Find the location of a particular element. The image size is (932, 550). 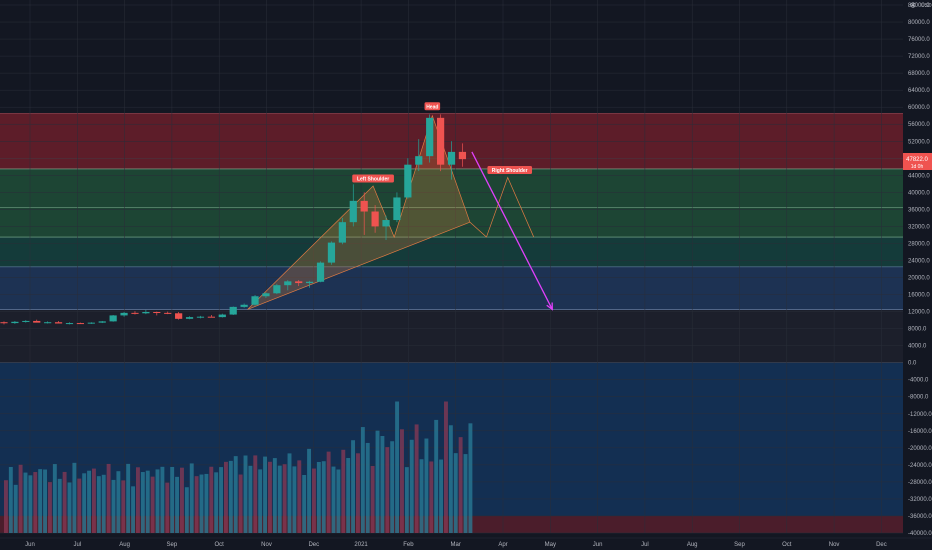

price-tick-5: 64000.0 is located at coordinates (919, 91).